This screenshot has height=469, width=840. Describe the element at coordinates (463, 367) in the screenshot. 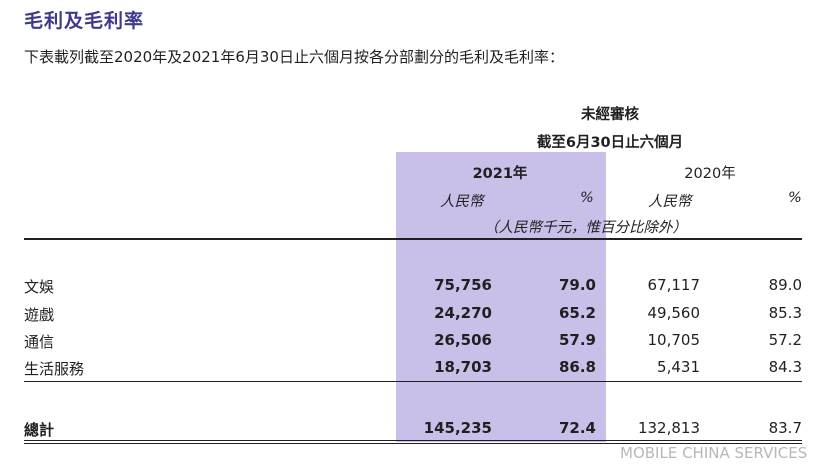

I see `value-2021: 18,703` at that location.